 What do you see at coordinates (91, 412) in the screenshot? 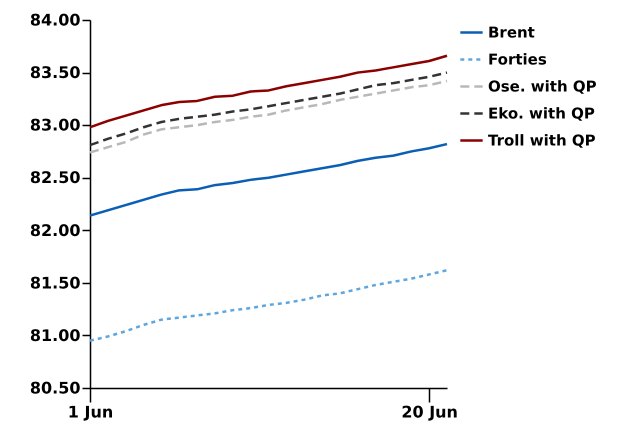
I see `x-tick-label: 1 Jun` at bounding box center [91, 412].